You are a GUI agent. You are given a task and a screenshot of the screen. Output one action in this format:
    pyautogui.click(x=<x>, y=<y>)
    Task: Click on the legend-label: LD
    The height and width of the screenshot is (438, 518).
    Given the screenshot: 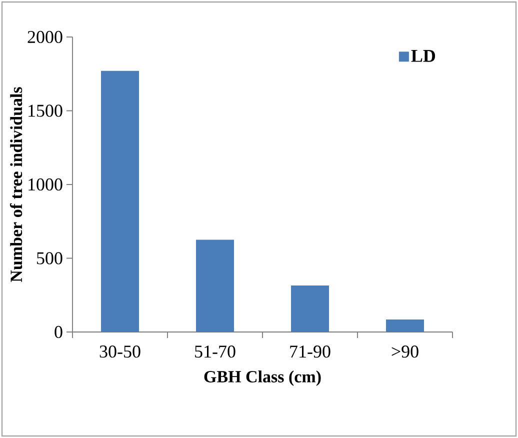 What is the action you would take?
    pyautogui.click(x=423, y=56)
    